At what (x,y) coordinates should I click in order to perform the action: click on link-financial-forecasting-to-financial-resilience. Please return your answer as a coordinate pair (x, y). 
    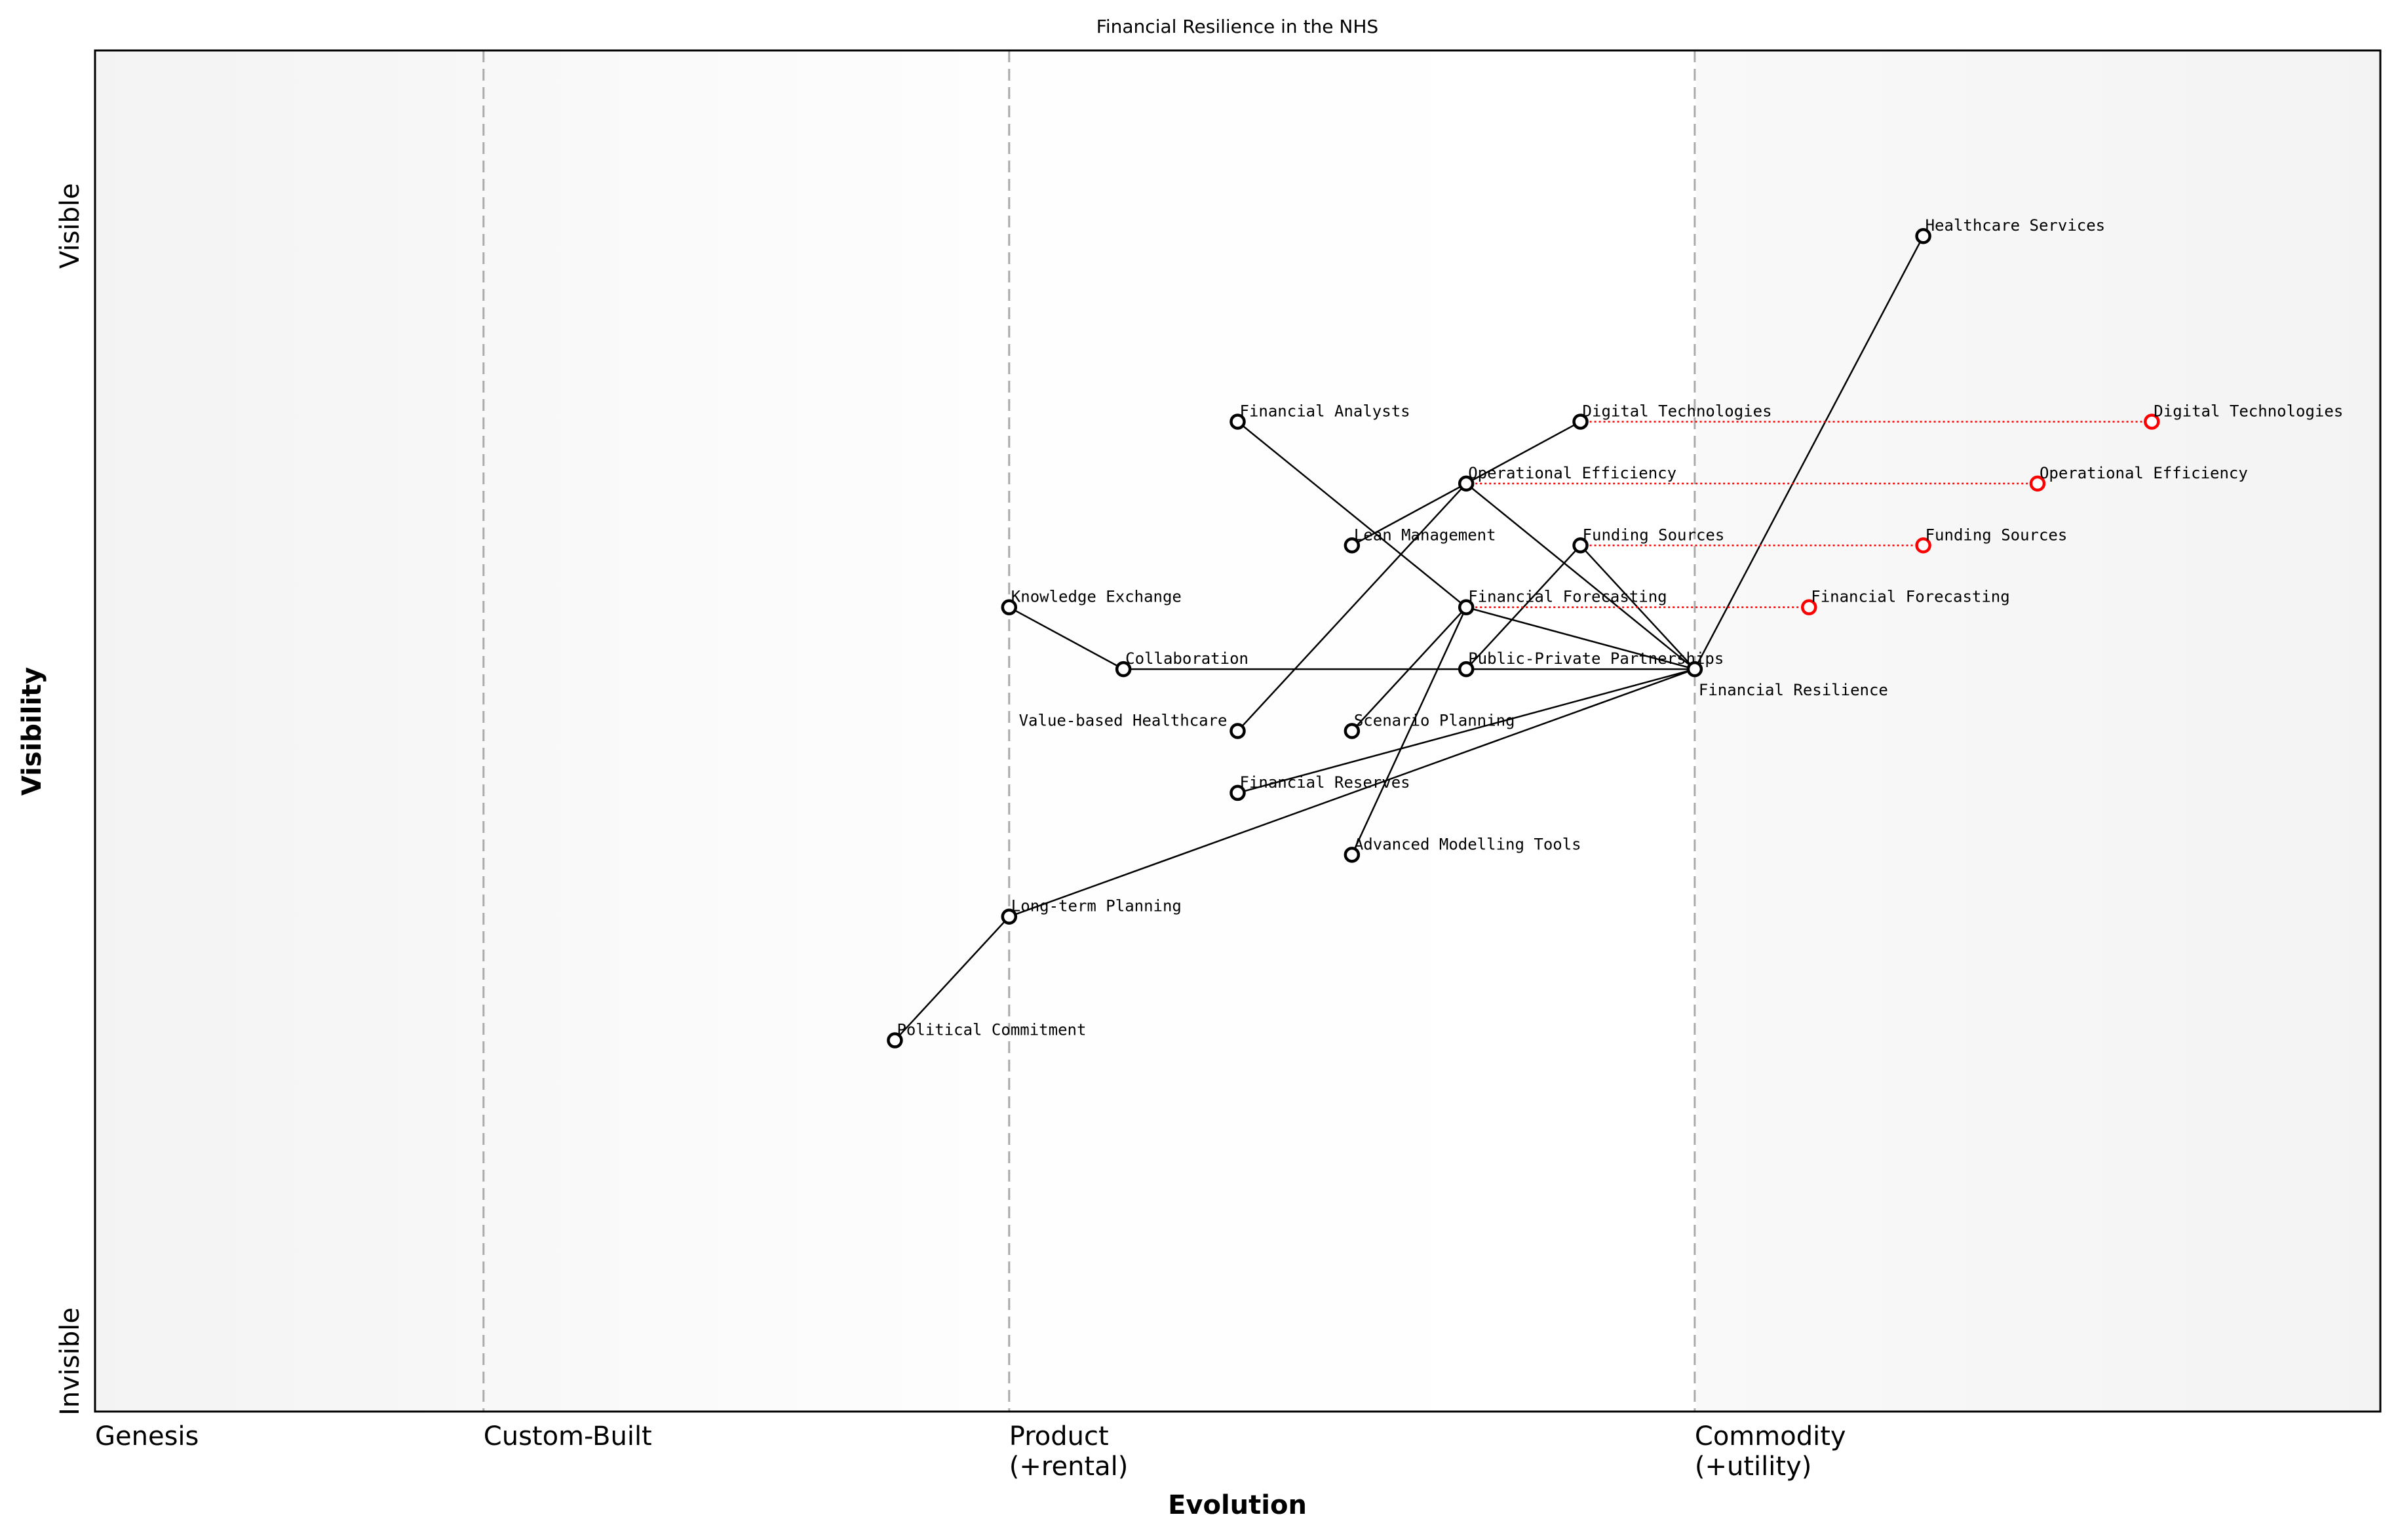
    Looking at the image, I should click on (1580, 638).